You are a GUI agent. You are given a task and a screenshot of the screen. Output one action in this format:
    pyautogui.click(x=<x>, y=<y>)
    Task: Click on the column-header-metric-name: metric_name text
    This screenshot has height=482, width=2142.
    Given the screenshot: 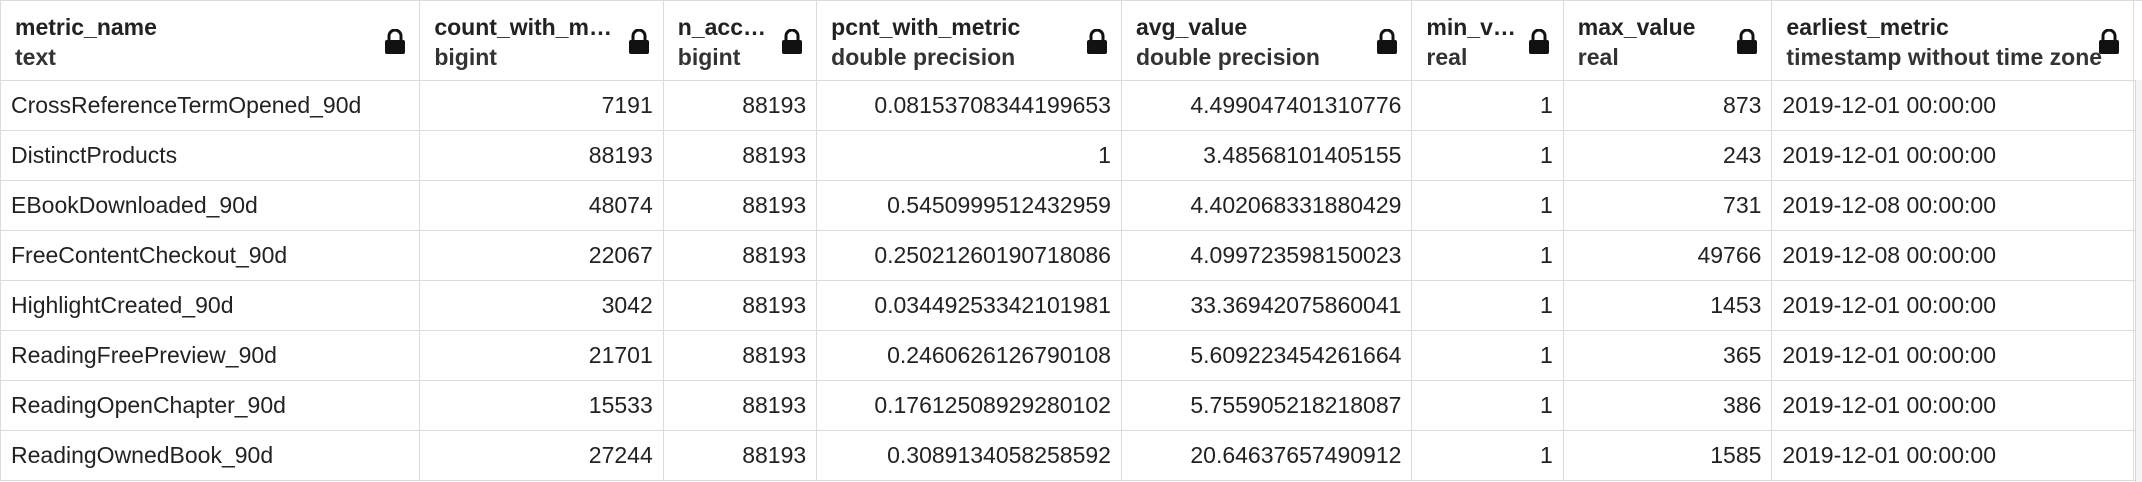 What is the action you would take?
    pyautogui.click(x=210, y=40)
    